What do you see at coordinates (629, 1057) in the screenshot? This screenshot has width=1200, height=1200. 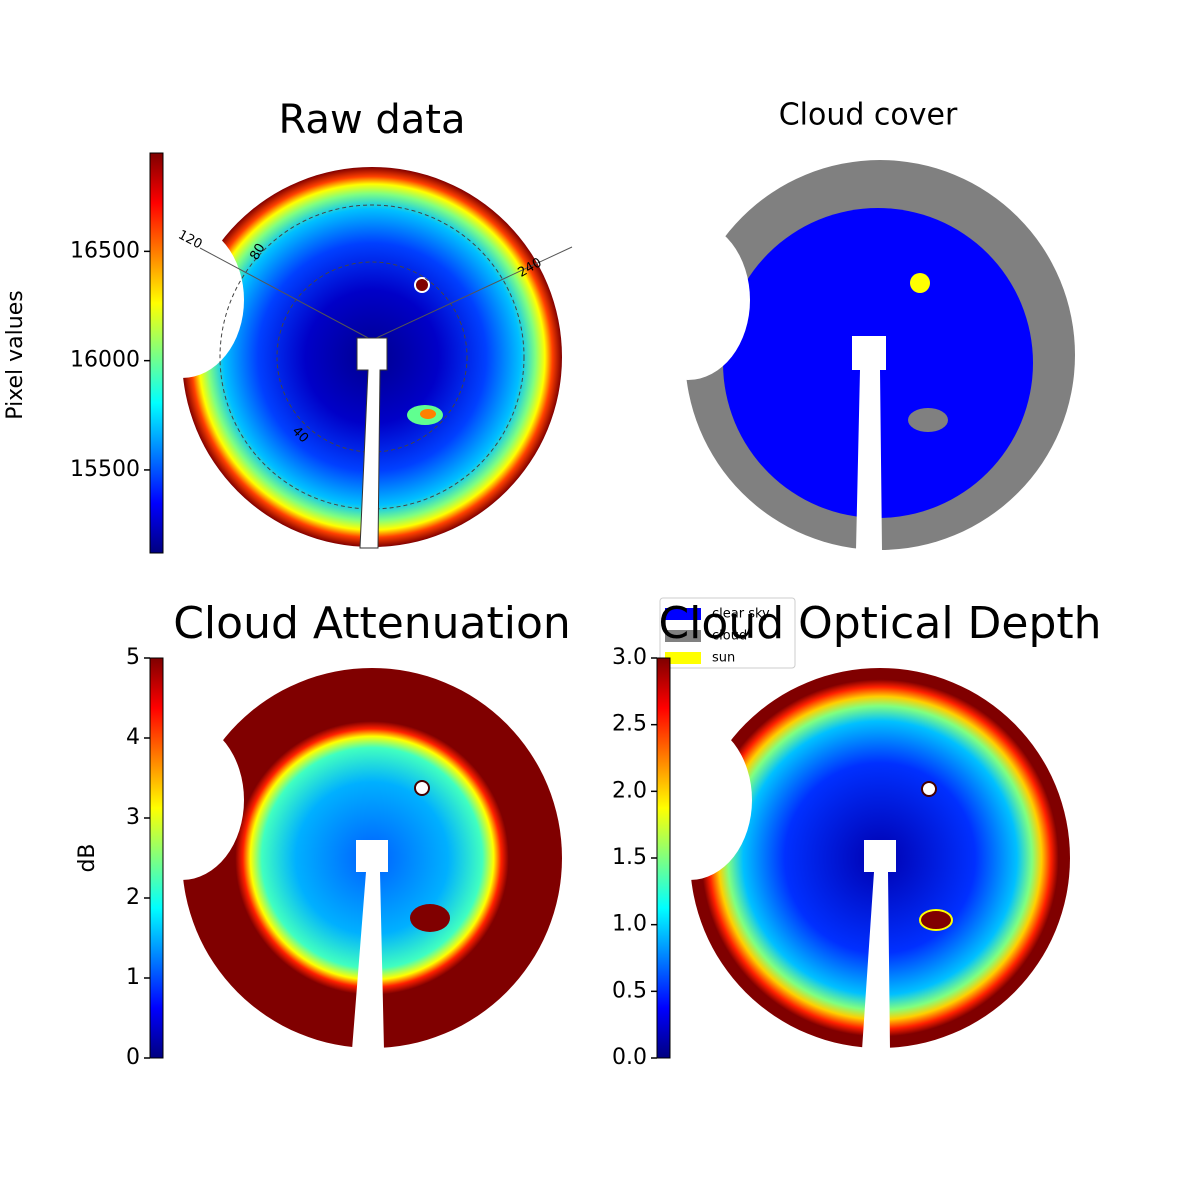 I see `colorbar-tick-label: 0.0` at bounding box center [629, 1057].